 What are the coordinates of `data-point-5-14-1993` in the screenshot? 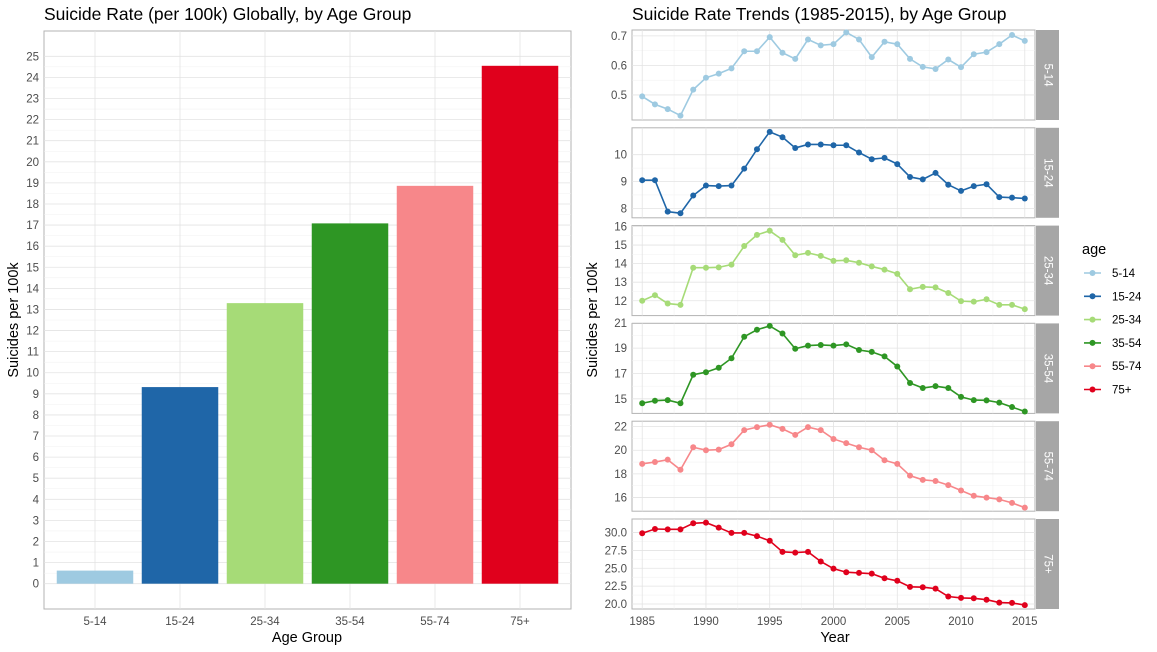 It's located at (744, 51).